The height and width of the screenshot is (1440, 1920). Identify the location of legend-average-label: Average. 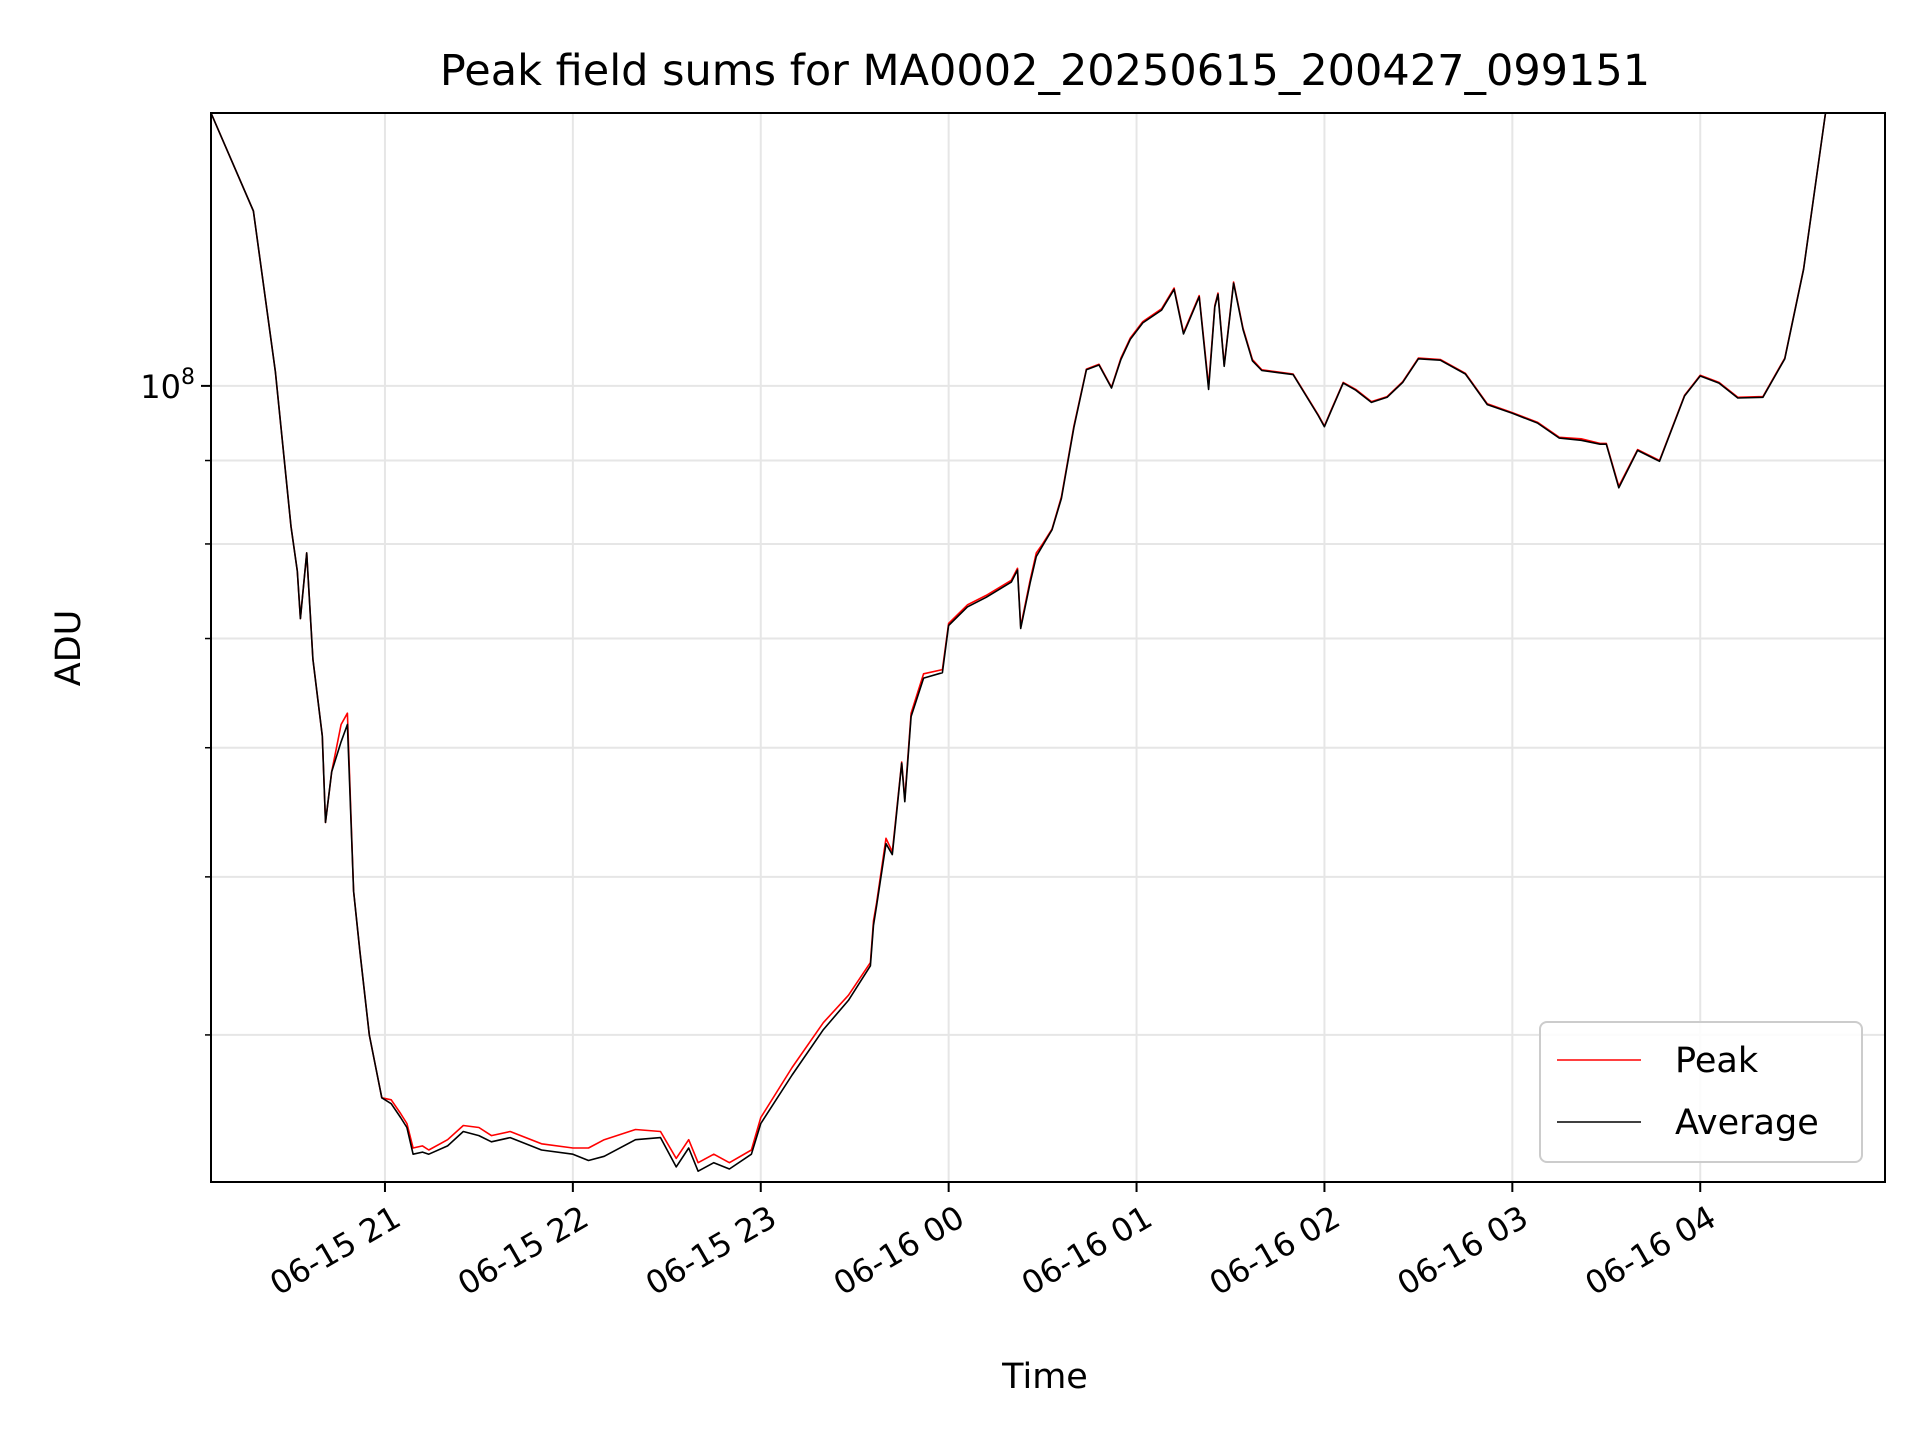
(1747, 1123).